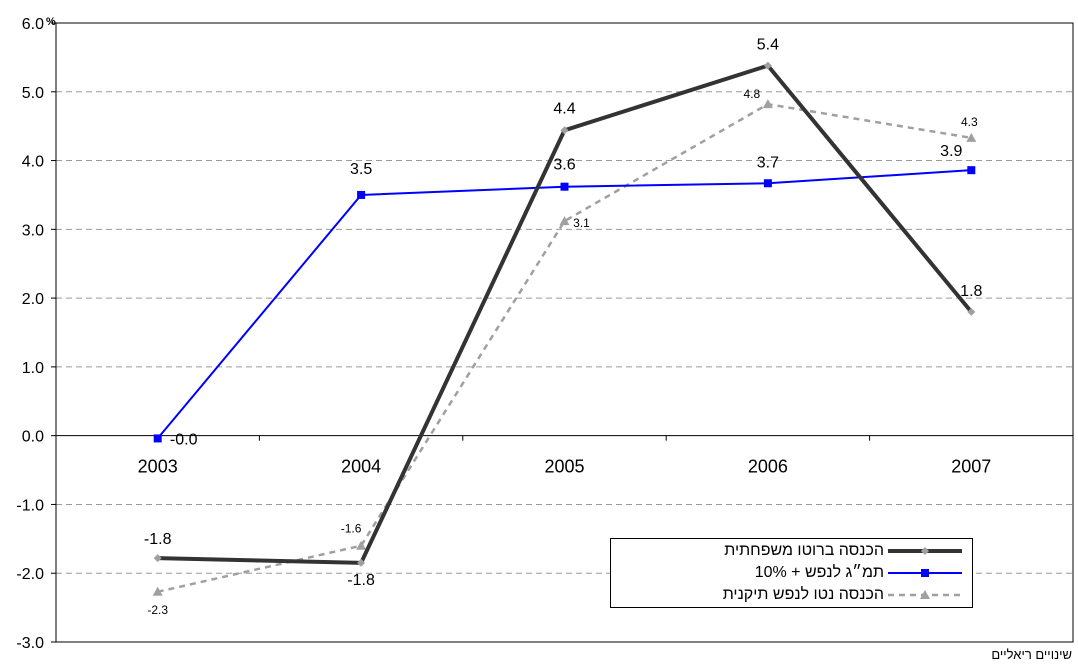  What do you see at coordinates (157, 610) in the screenshot?
I see `data-label: -2.3` at bounding box center [157, 610].